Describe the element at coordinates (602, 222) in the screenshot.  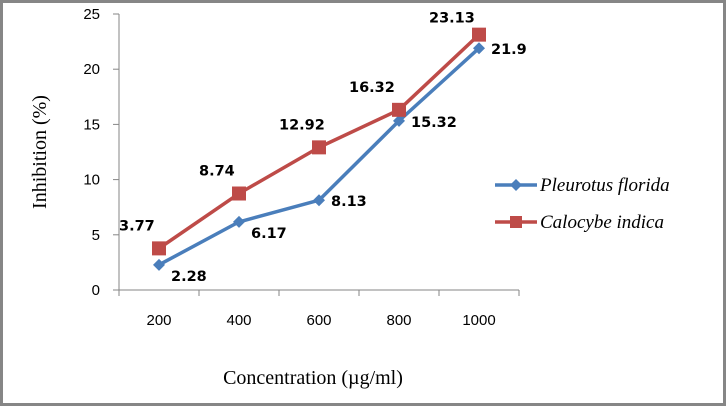
I see `legend-label-calocybe-indica: Calocybe indica` at that location.